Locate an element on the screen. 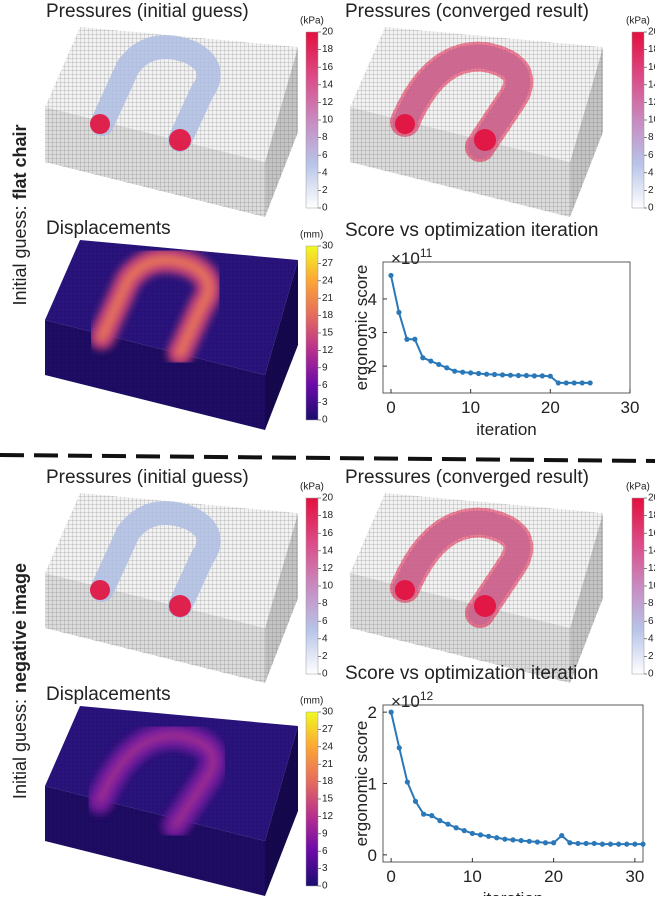 This screenshot has height=901, width=655. y-tick-label: 0 is located at coordinates (372, 855).